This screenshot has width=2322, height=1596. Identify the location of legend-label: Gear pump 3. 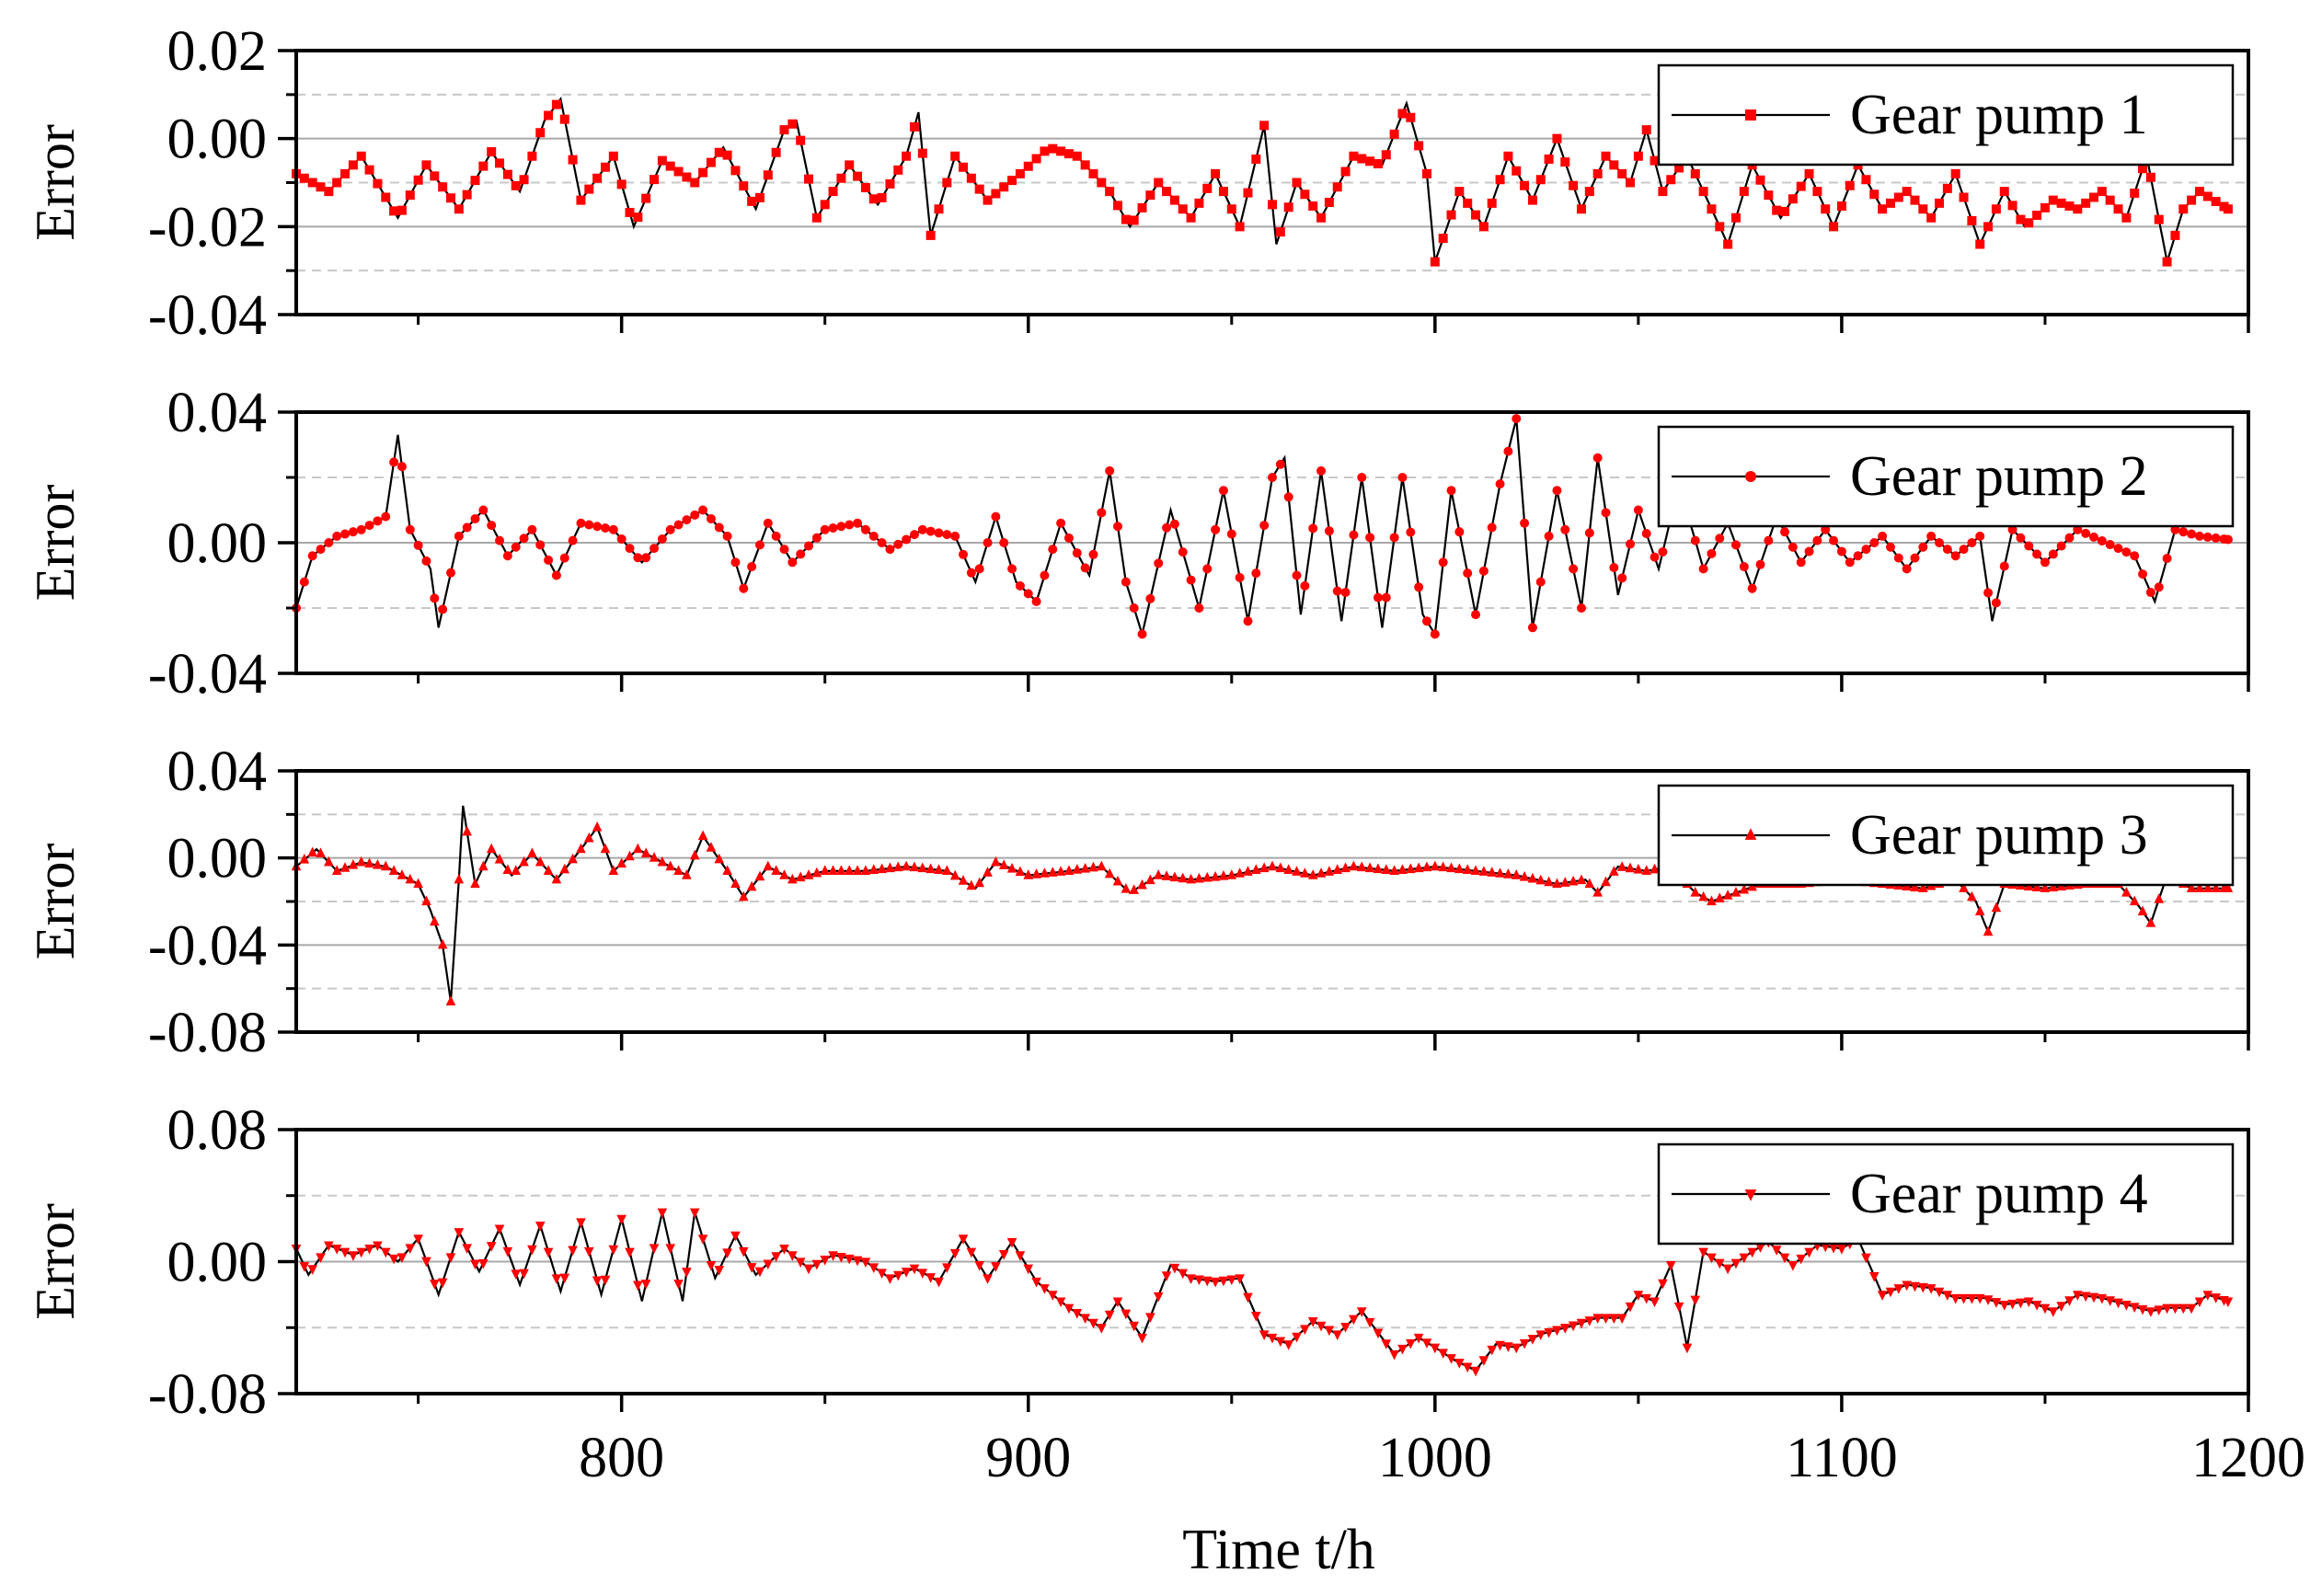
(1999, 836).